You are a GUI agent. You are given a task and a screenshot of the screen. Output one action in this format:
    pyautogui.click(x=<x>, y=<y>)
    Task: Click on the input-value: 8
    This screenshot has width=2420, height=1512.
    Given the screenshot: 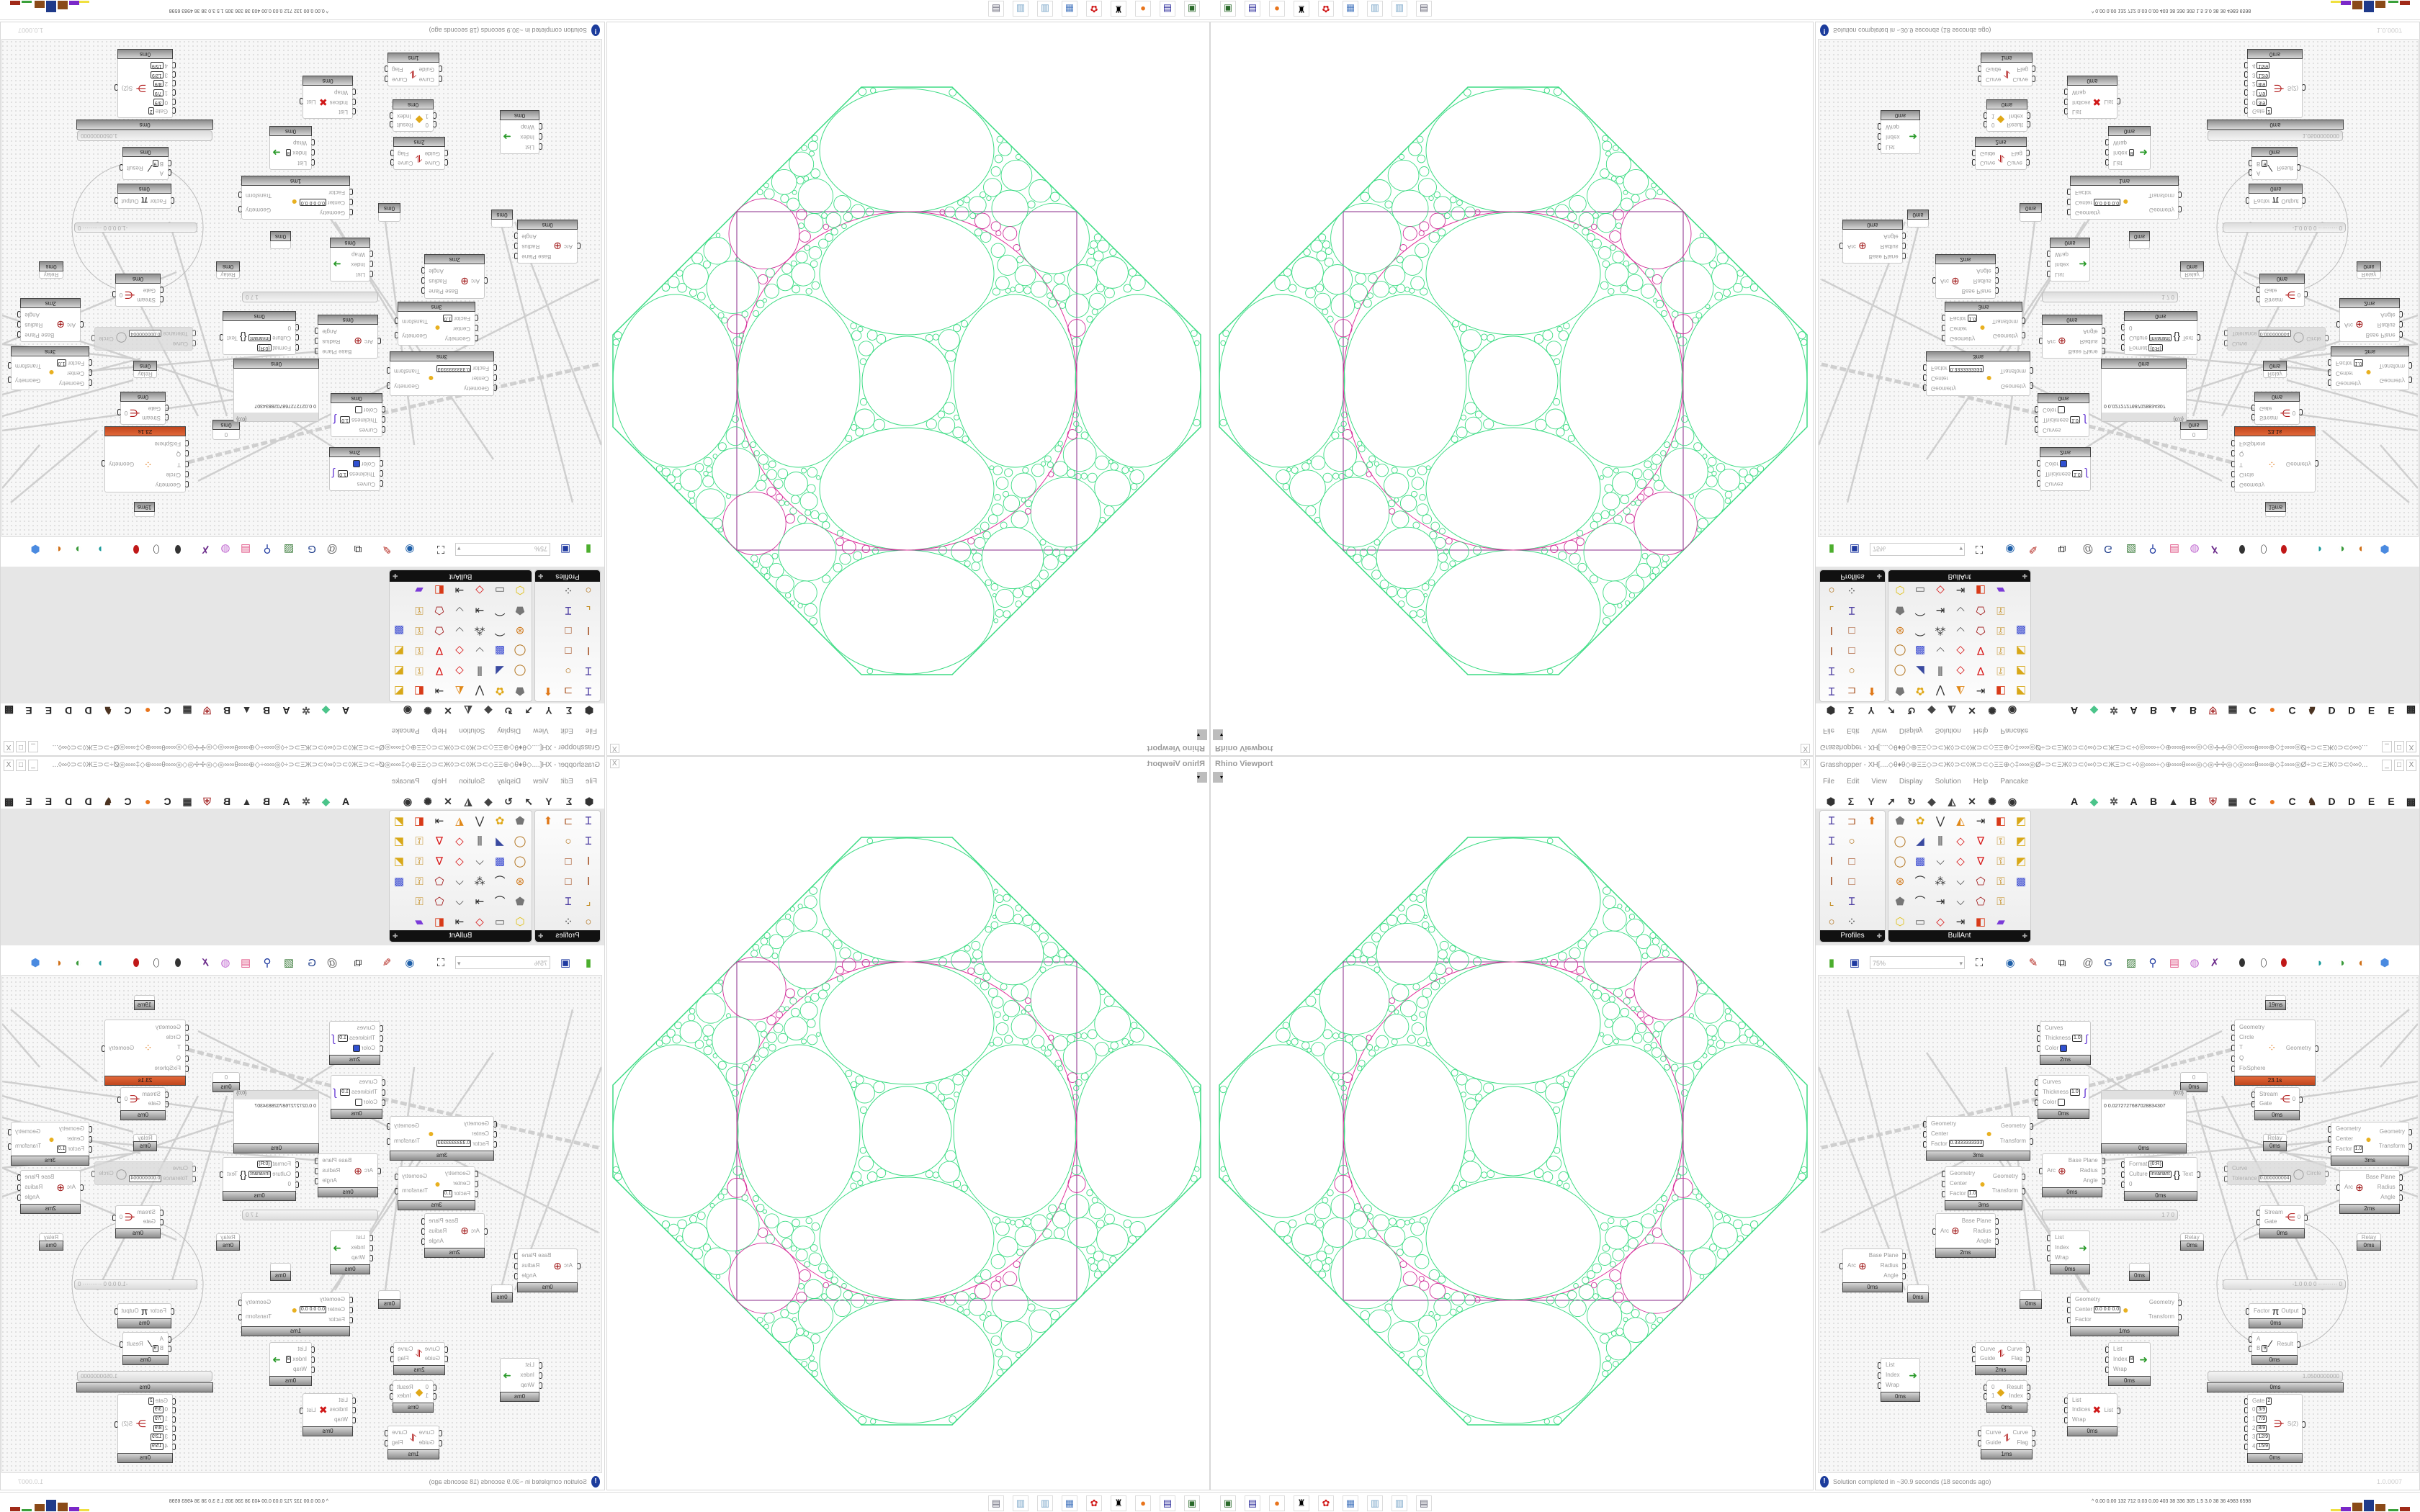 What is the action you would take?
    pyautogui.click(x=2131, y=153)
    